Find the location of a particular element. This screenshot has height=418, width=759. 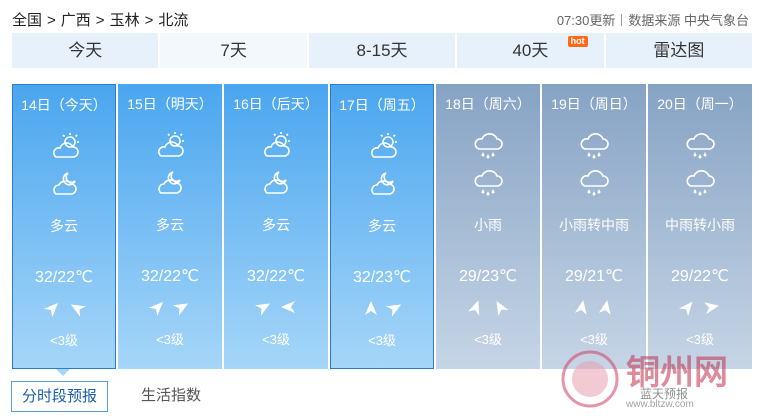

day-card: 14日（今天） 多云 32/22℃ <3级 is located at coordinates (64, 226).